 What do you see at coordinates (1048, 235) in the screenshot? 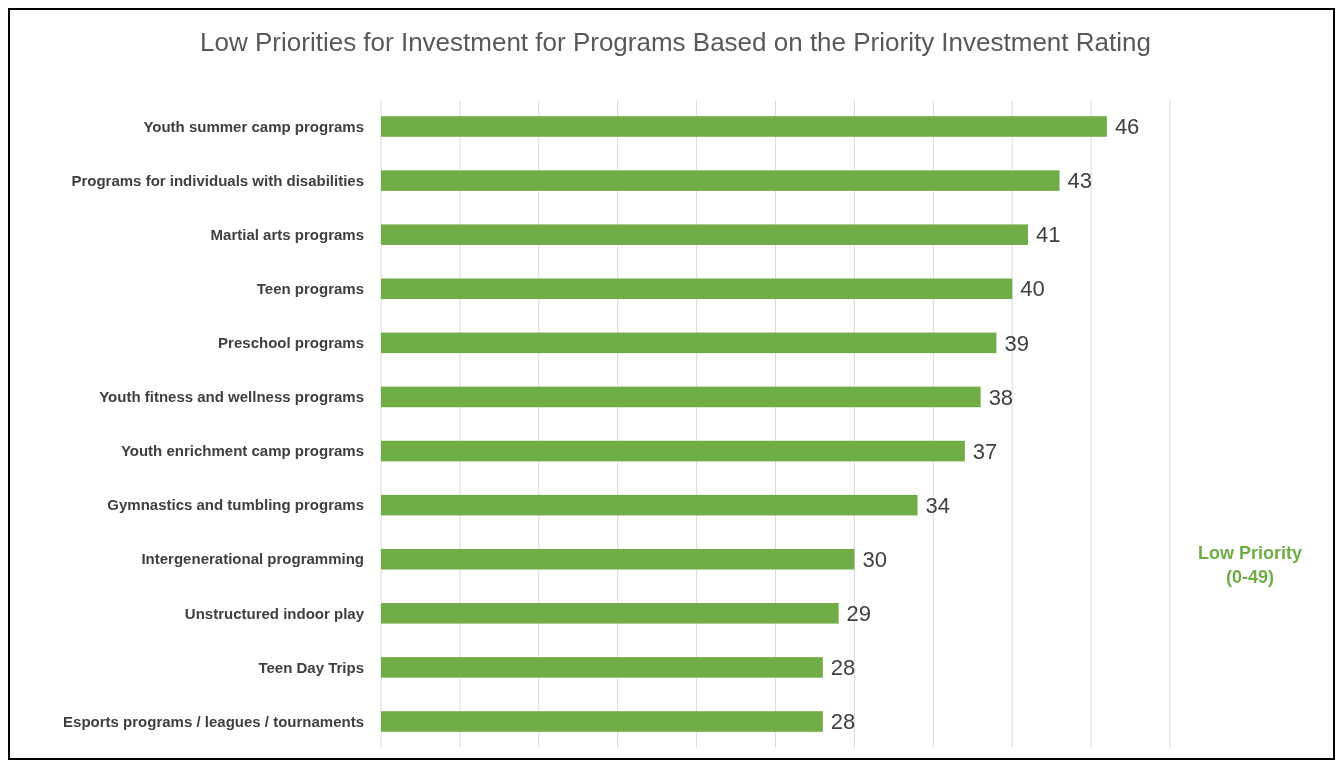
I see `data-label: 41` at bounding box center [1048, 235].